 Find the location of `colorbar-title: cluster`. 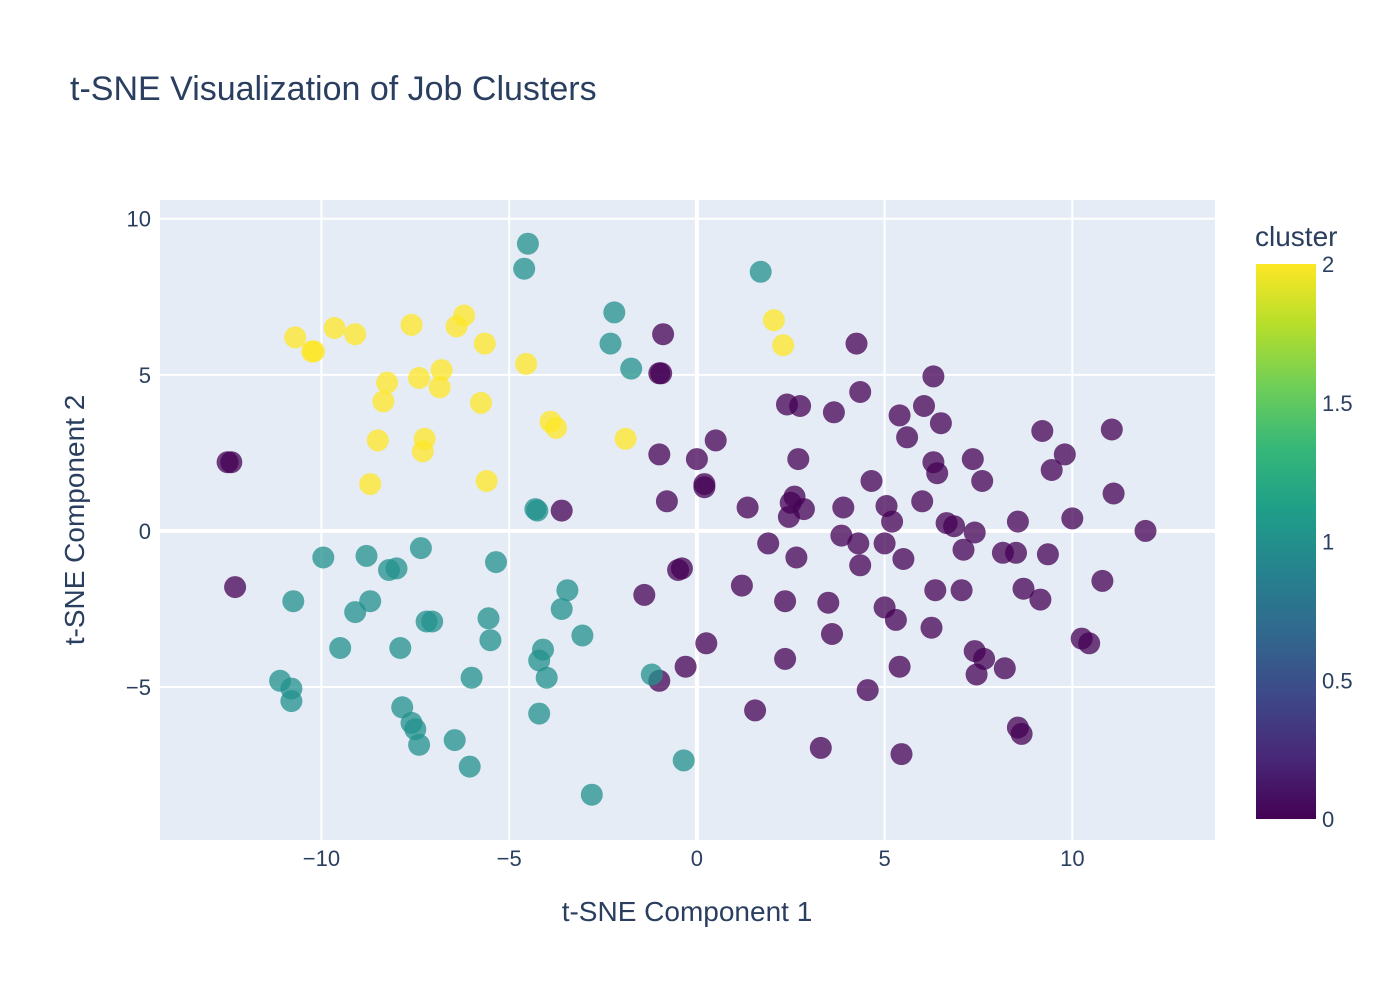

colorbar-title: cluster is located at coordinates (1296, 236).